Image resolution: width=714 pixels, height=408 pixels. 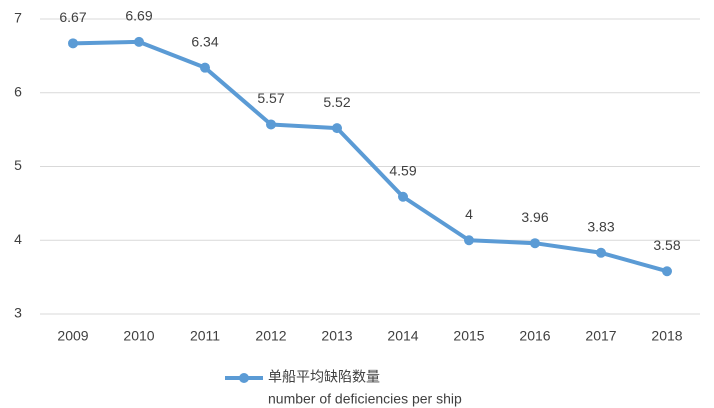 I want to click on y-tick-label: 4, so click(x=18, y=239).